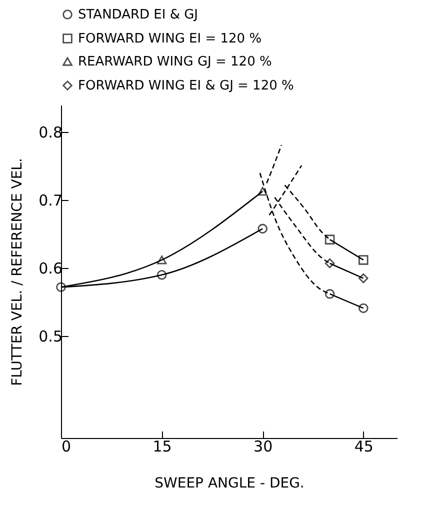 The image size is (441, 511). Describe the element at coordinates (50, 269) in the screenshot. I see `y-tick-label: 0.6` at that location.